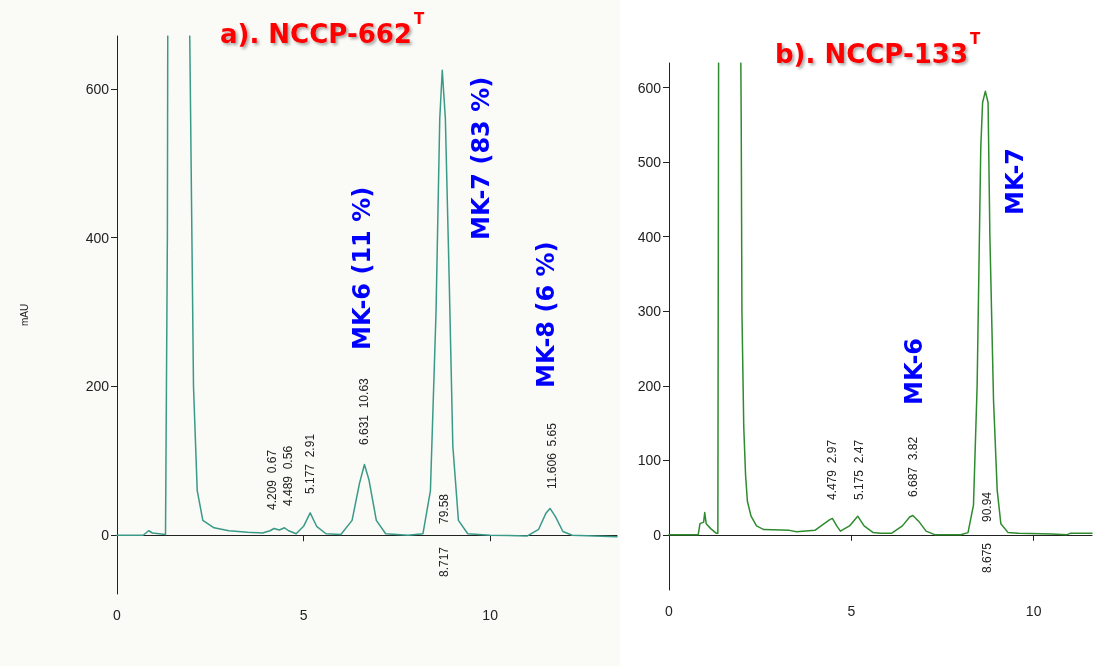 The width and height of the screenshot is (1097, 666). I want to click on annotation: 5.175 2.47, so click(859, 469).